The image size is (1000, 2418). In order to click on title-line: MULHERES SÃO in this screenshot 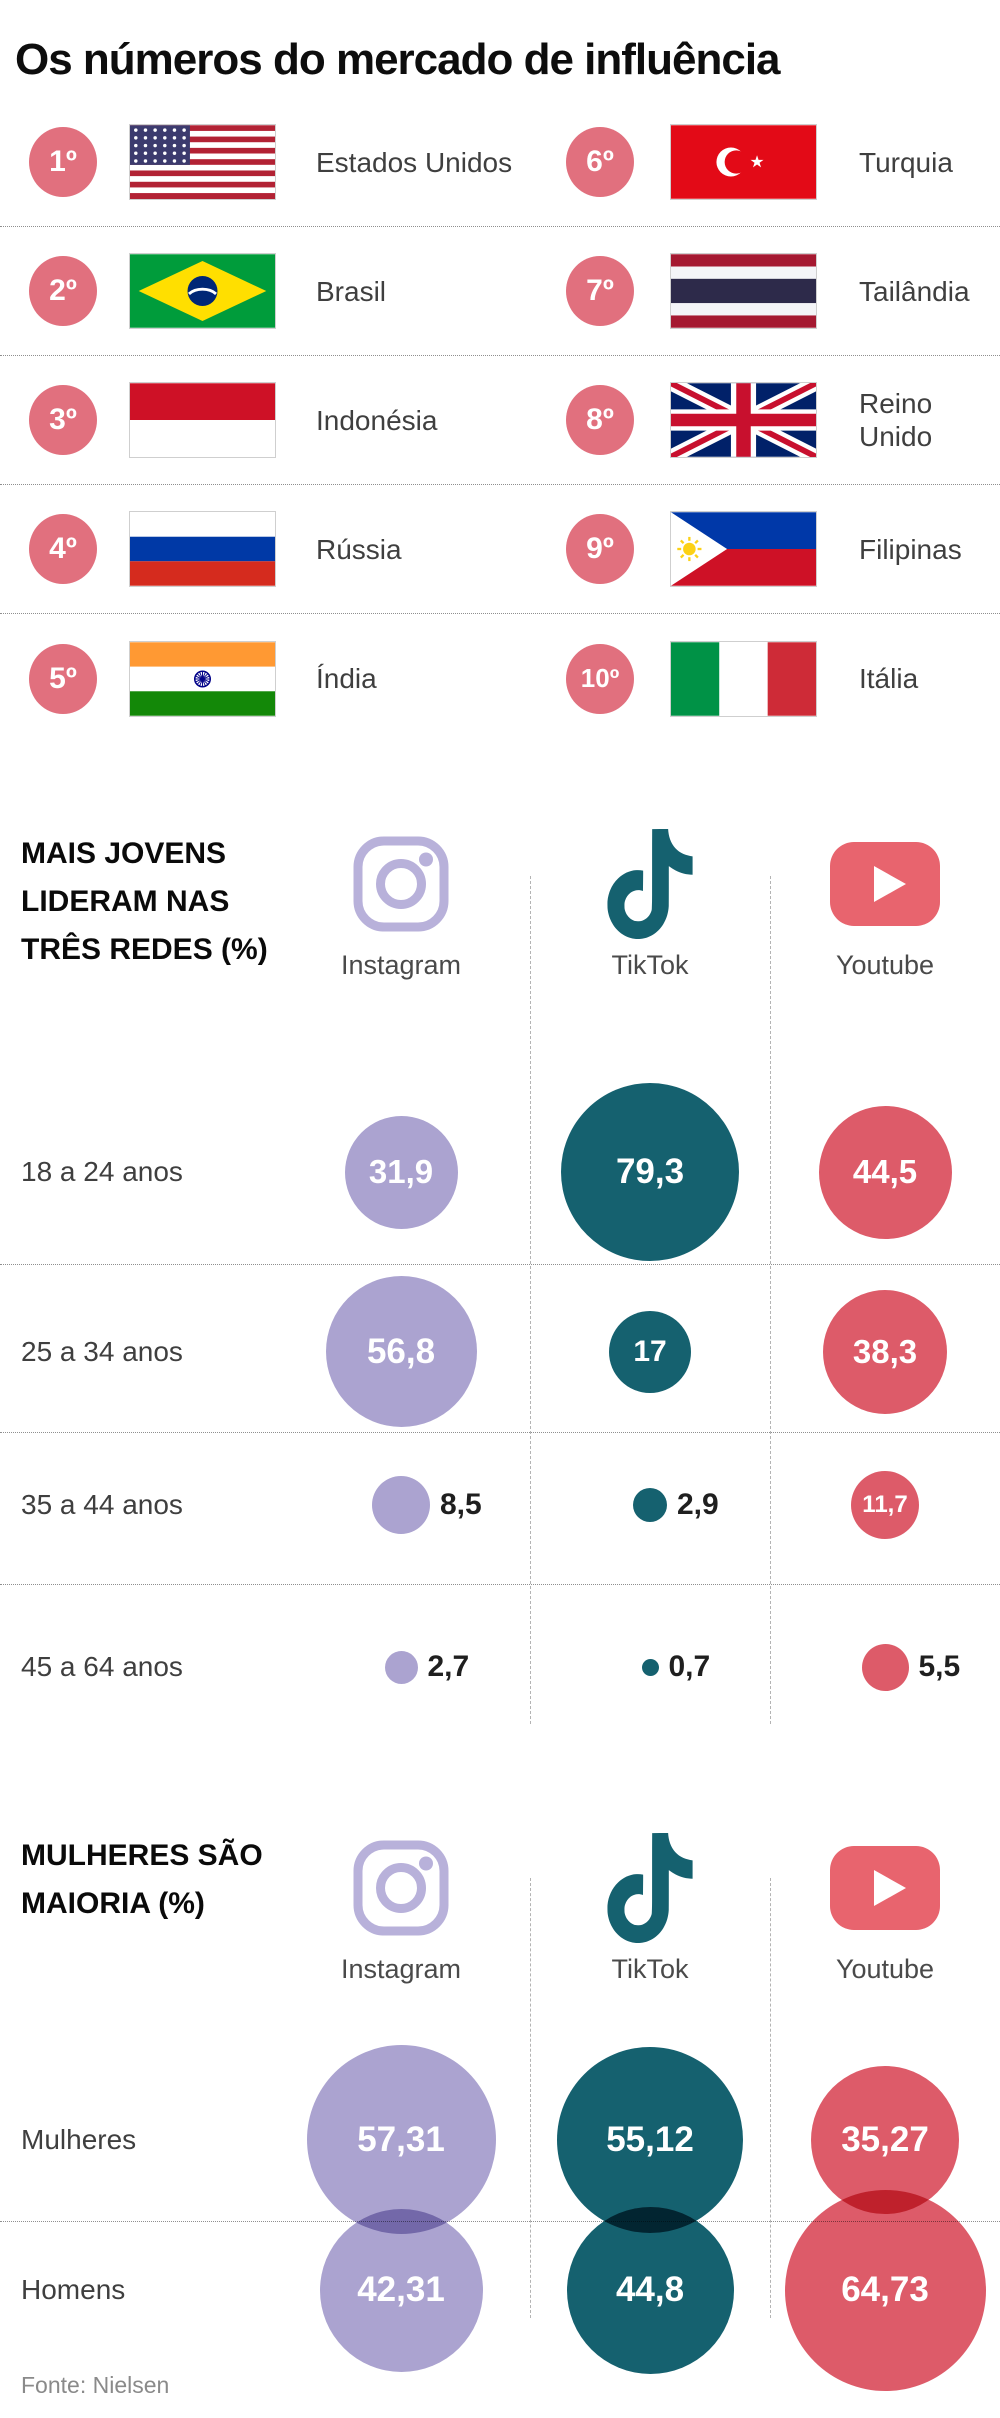, I will do `click(142, 1855)`.